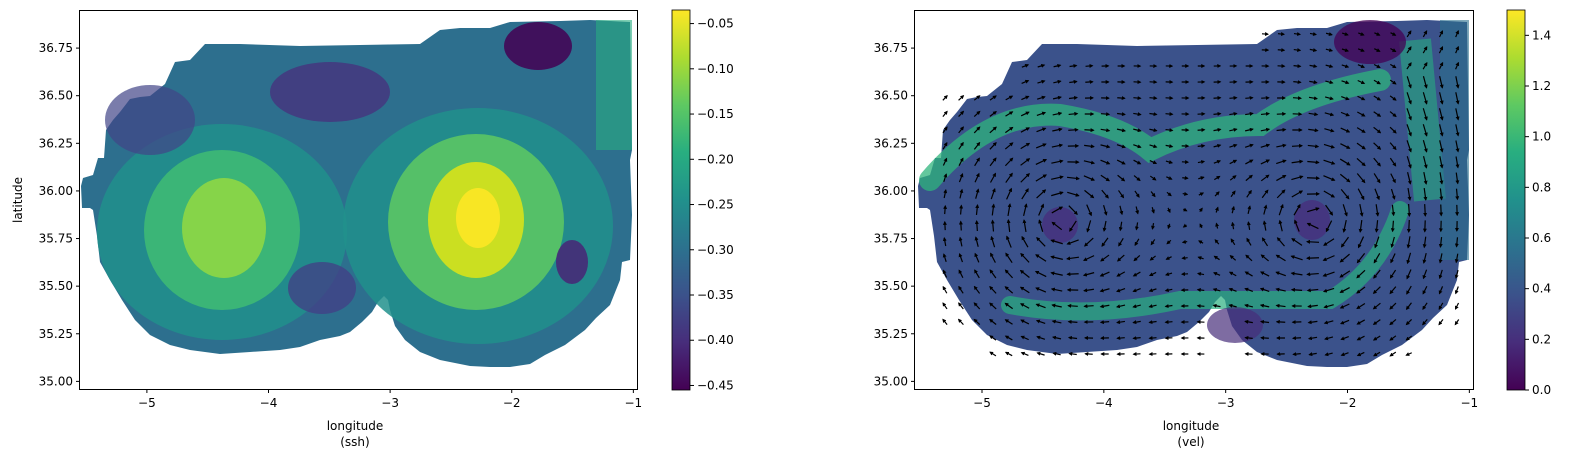 The image size is (1584, 464). What do you see at coordinates (1541, 187) in the screenshot?
I see `vel-colorbar-tick-label: 0.8` at bounding box center [1541, 187].